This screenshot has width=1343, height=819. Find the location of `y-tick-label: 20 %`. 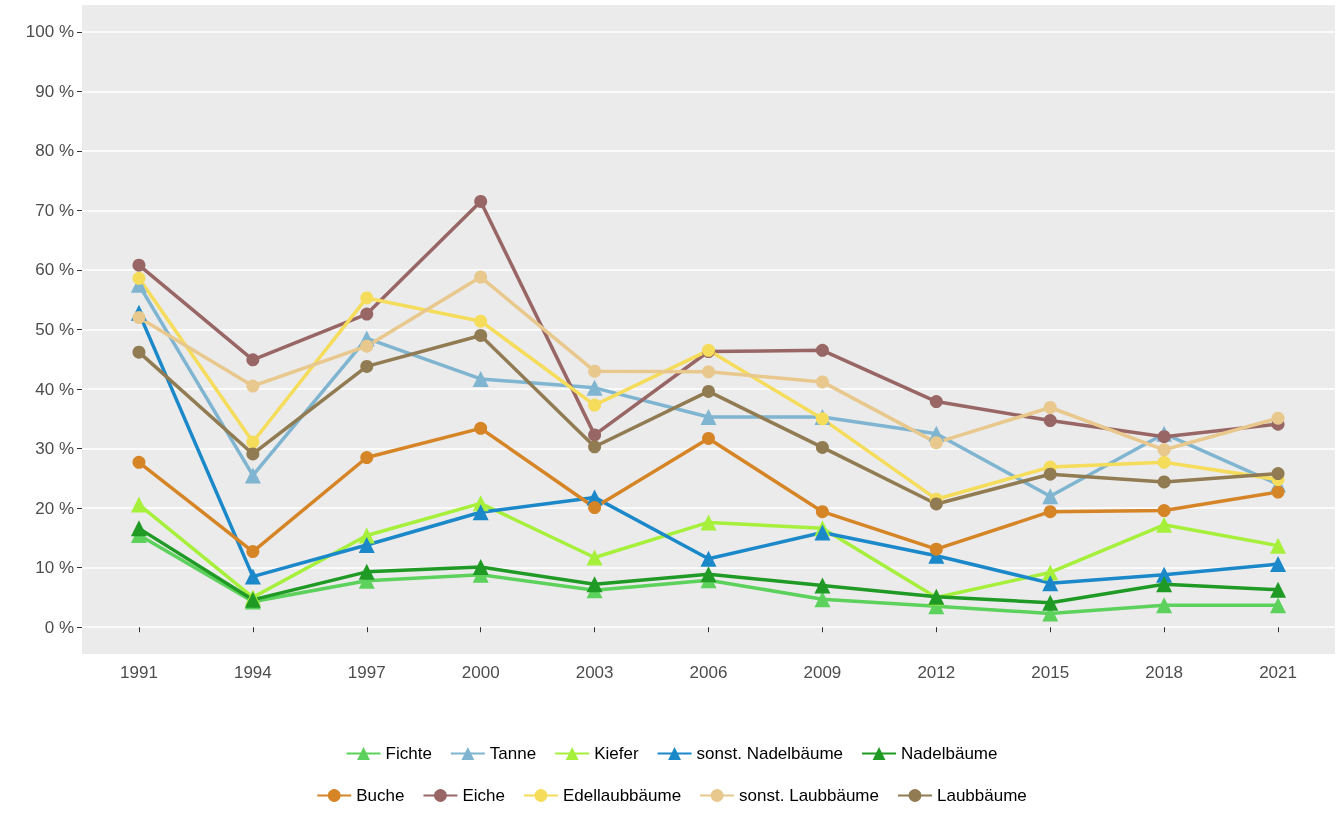

y-tick-label: 20 % is located at coordinates (54, 508).